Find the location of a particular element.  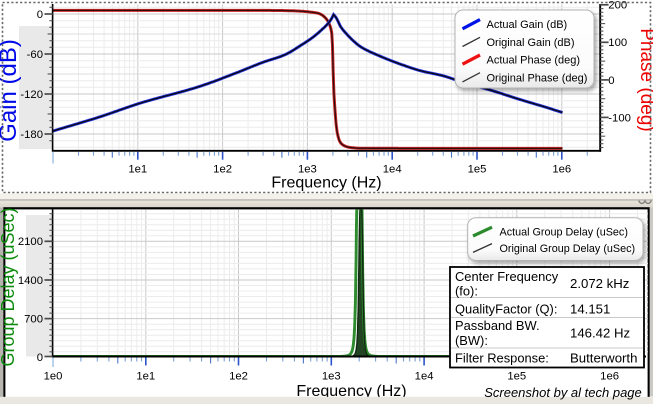

svg-text: QualityFactor (Q): is located at coordinates (506, 309).